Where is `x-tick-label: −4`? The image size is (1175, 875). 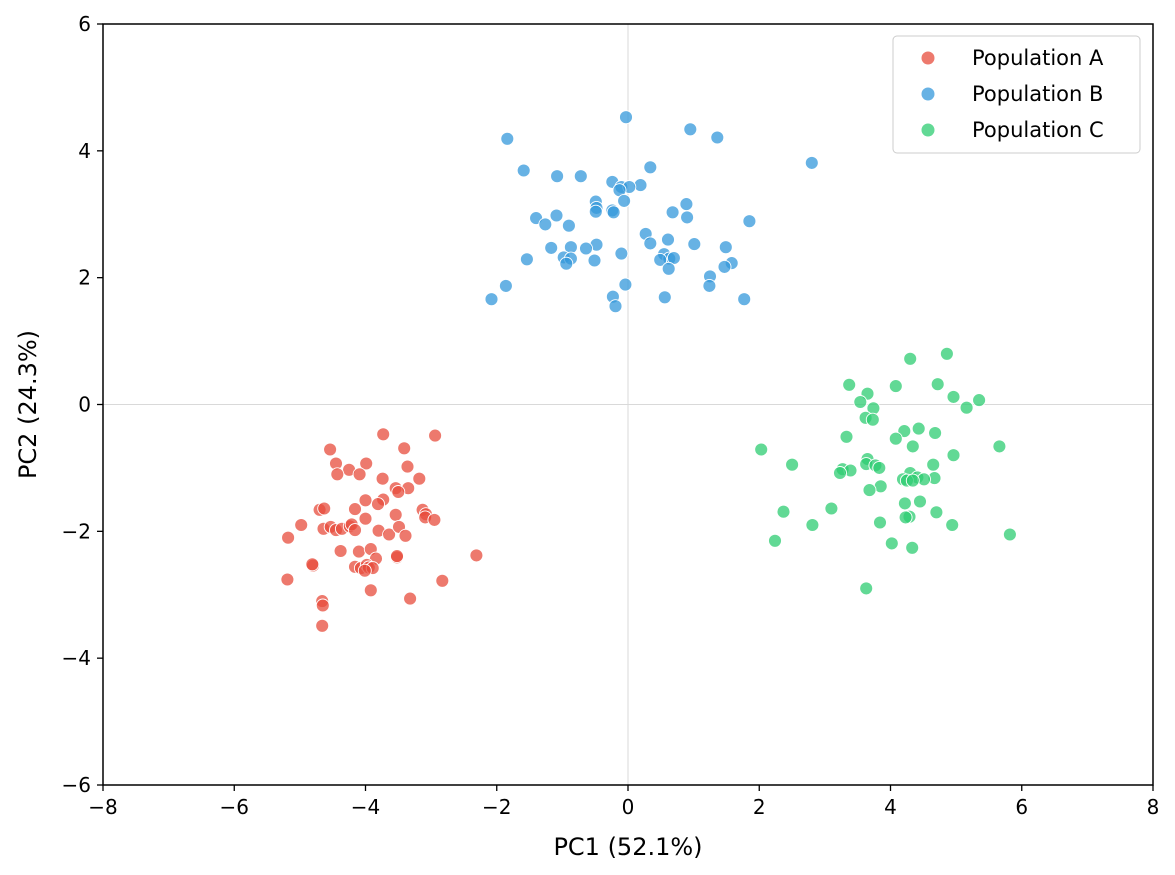
x-tick-label: −4 is located at coordinates (365, 807).